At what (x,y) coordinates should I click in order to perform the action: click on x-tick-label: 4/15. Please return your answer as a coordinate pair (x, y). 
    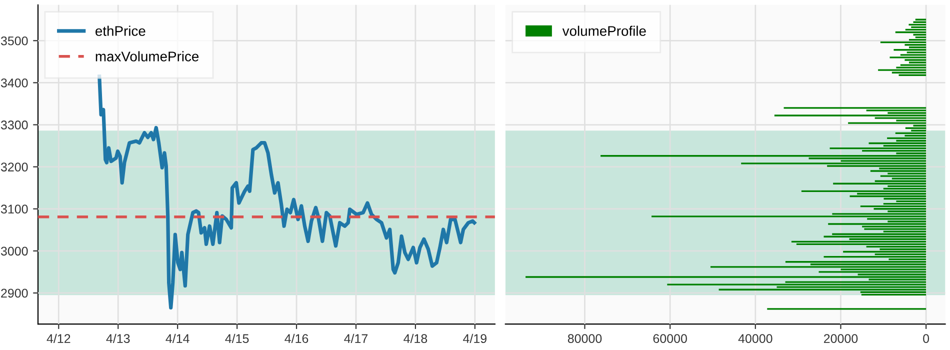
    Looking at the image, I should click on (237, 339).